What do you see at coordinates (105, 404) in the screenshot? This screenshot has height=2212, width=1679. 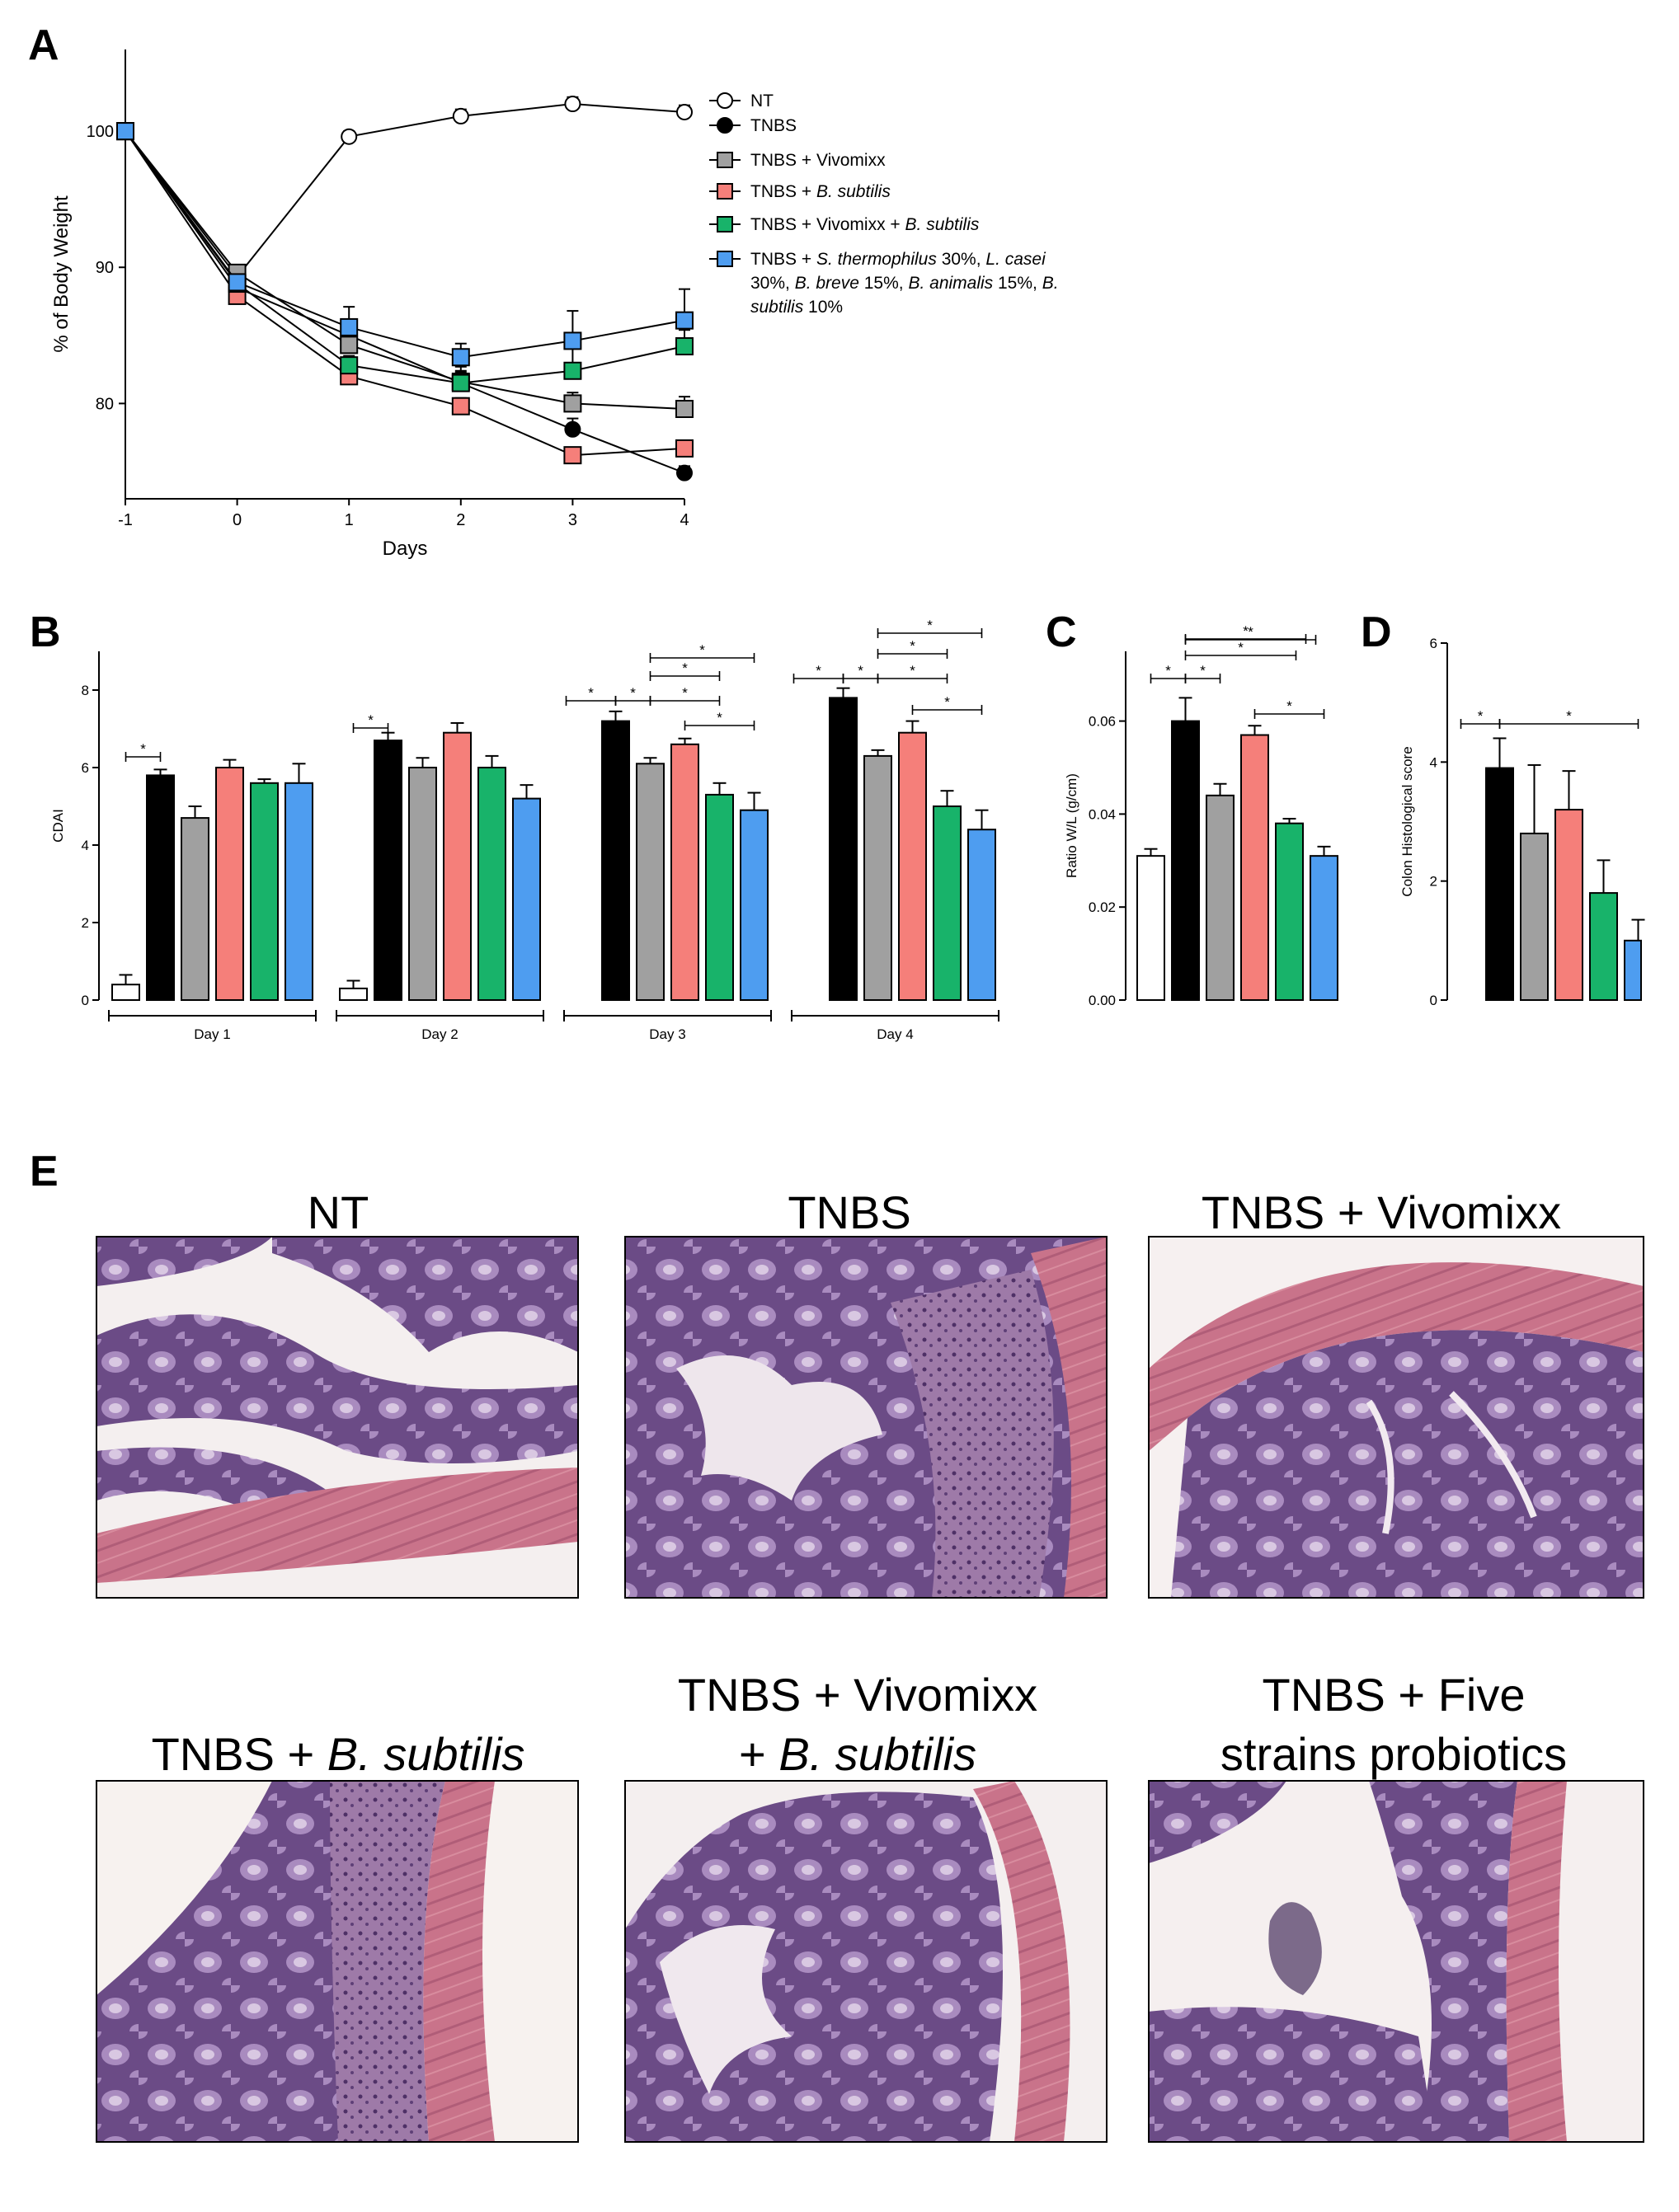 I see `y-tick-label: 80` at bounding box center [105, 404].